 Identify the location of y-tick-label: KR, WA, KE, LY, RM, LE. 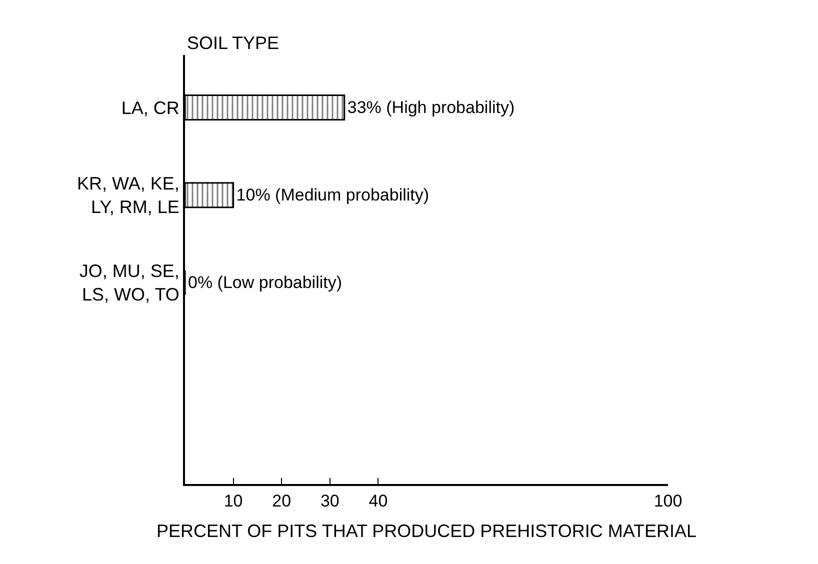
(128, 196).